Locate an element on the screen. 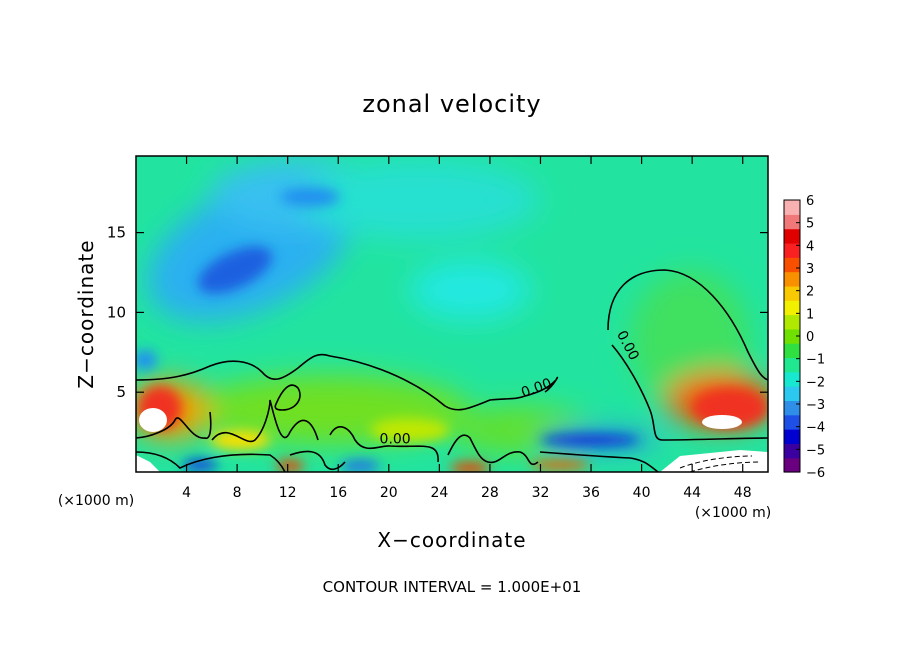 The width and height of the screenshot is (904, 654). negative-contours is located at coordinates (720, 463).